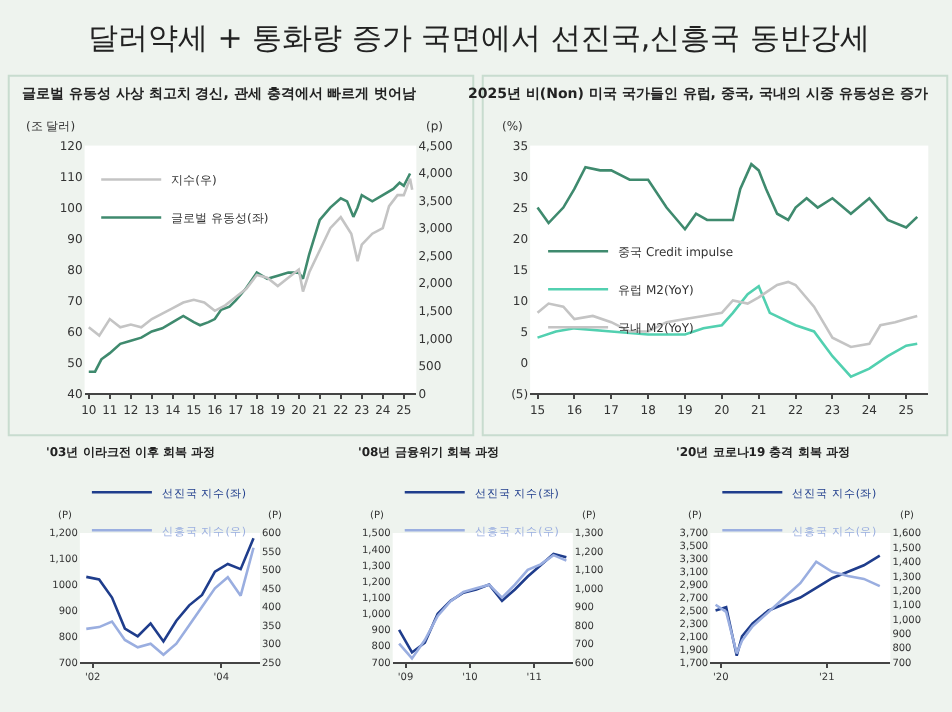 The image size is (952, 712). Describe the element at coordinates (479, 38) in the screenshot. I see `text: 달러약세 + 통화량 증가 국면에서 선진국,신흥국 동반강세` at that location.